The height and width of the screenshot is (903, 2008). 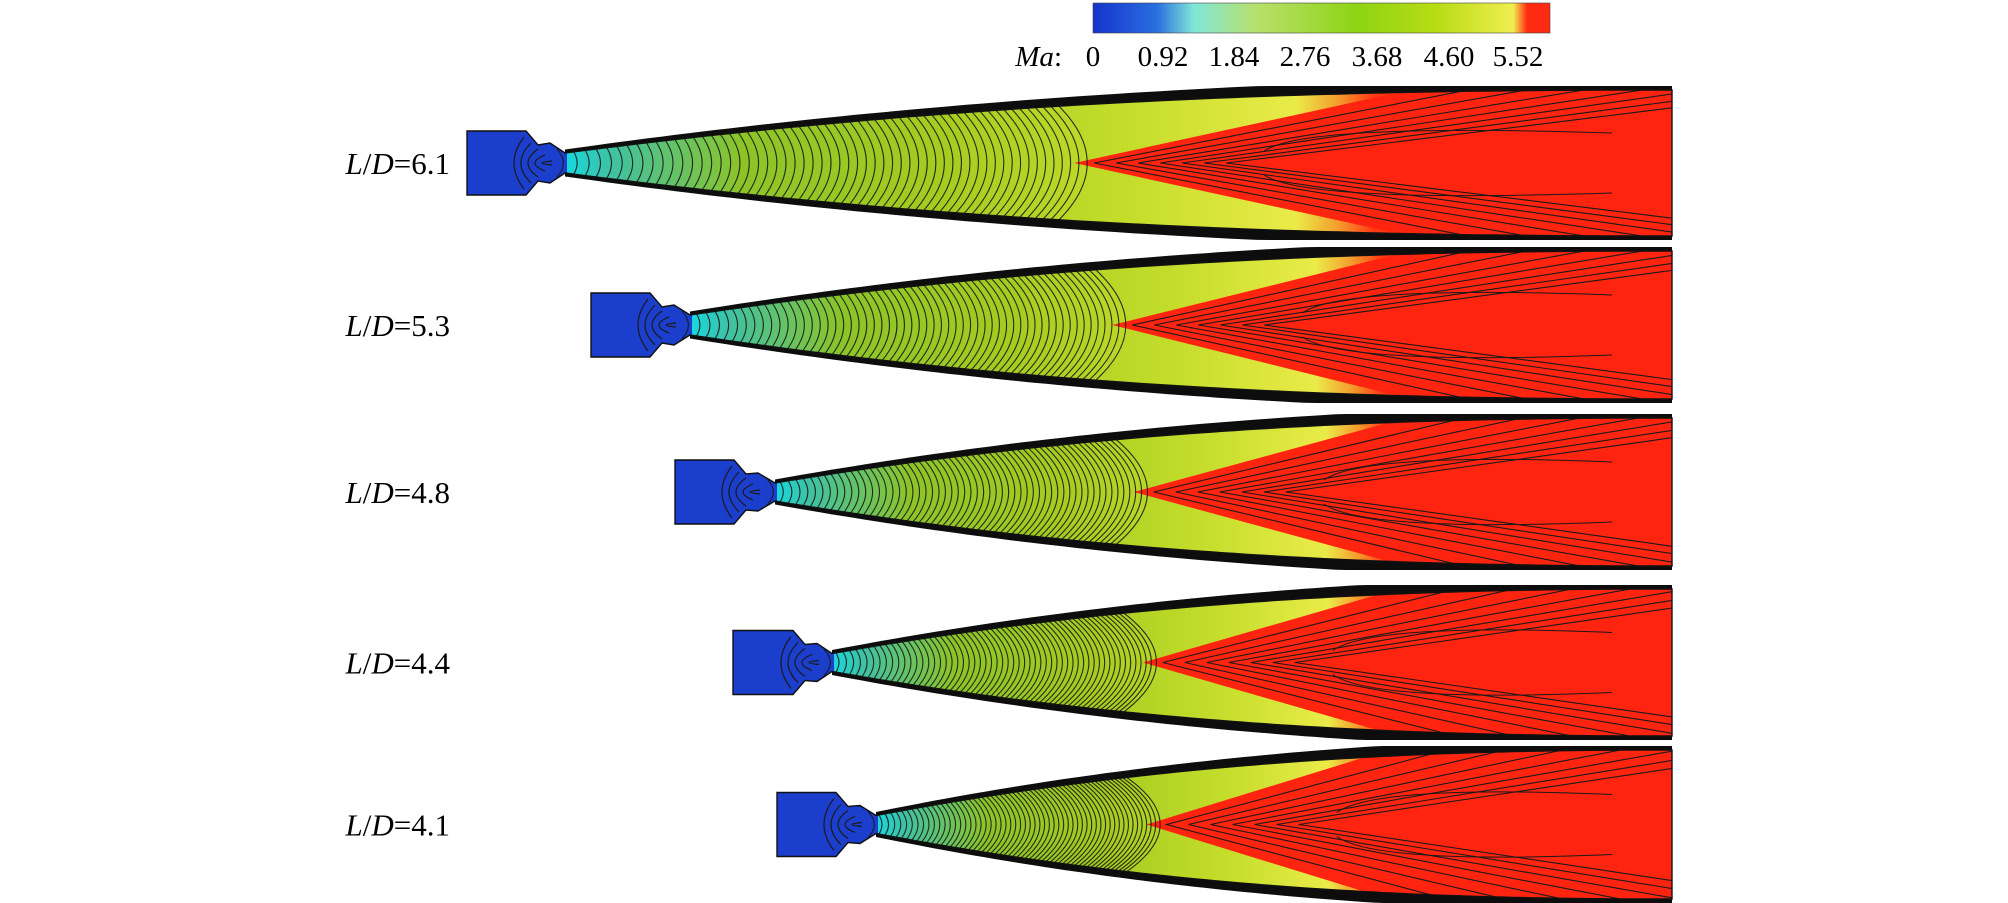 I want to click on colorbar-variable: Ma, so click(x=1034, y=57).